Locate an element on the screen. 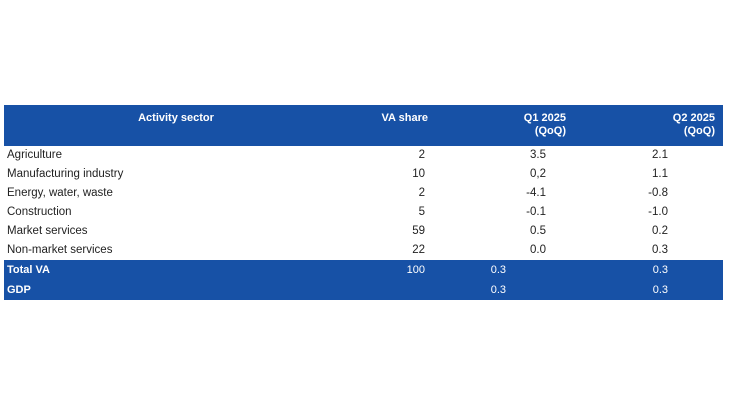  total-va-row: Total VA 100 0.3 0.3 is located at coordinates (363, 270).